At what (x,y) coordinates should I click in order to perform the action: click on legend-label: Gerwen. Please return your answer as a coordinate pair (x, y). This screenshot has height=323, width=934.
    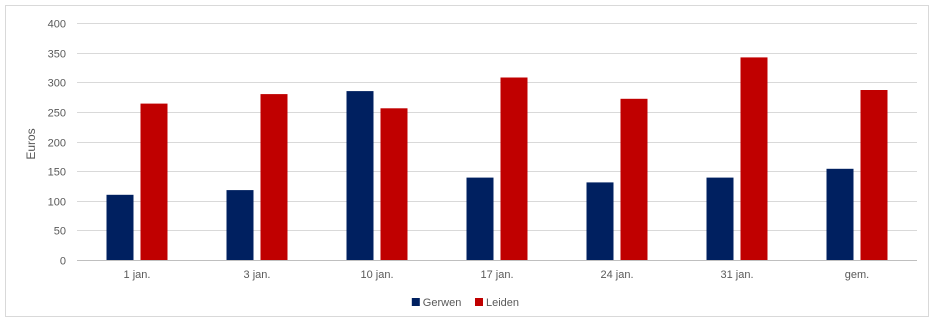
    Looking at the image, I should click on (442, 303).